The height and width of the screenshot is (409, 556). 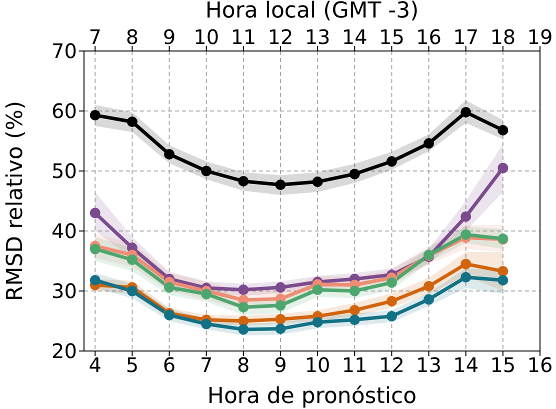 I want to click on x2-tick-label: 19, so click(x=540, y=37).